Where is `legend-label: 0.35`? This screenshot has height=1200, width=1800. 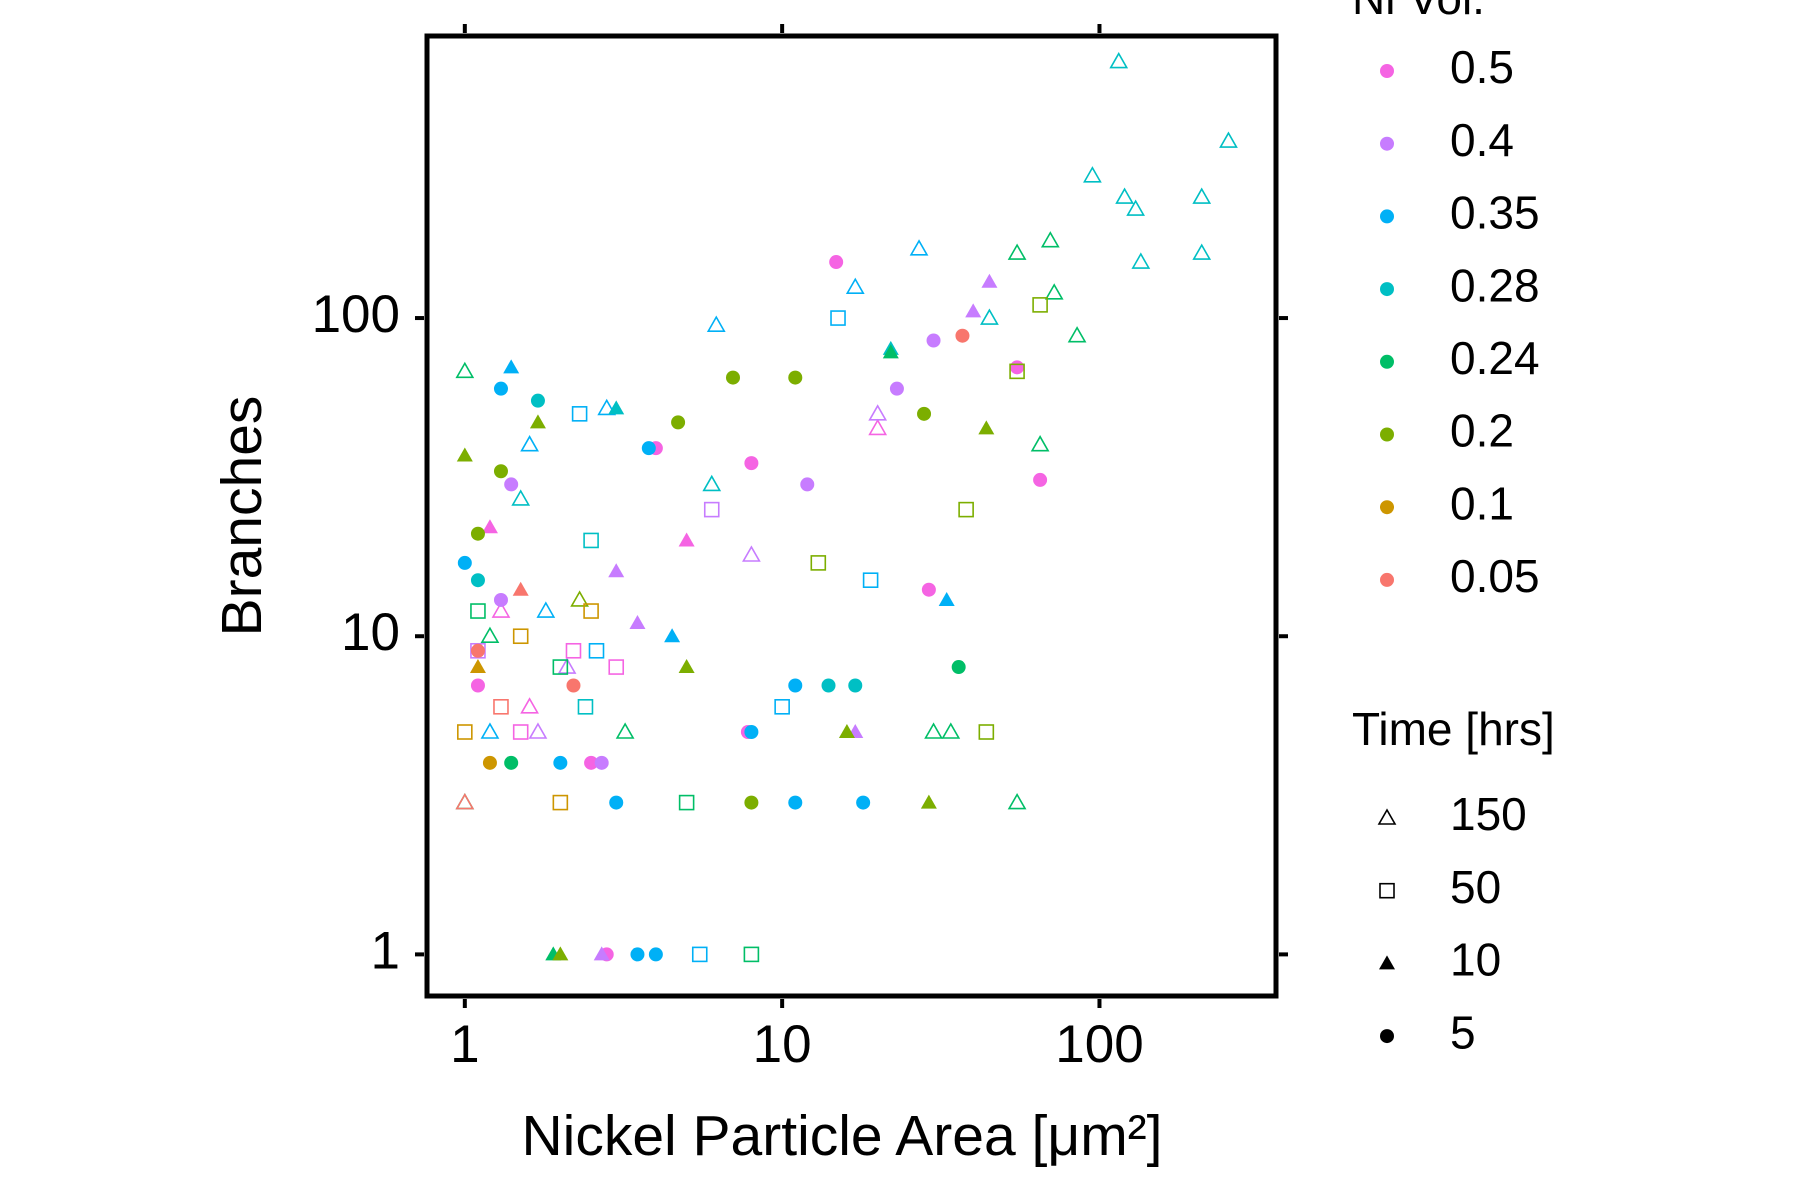
legend-label: 0.35 is located at coordinates (1495, 213).